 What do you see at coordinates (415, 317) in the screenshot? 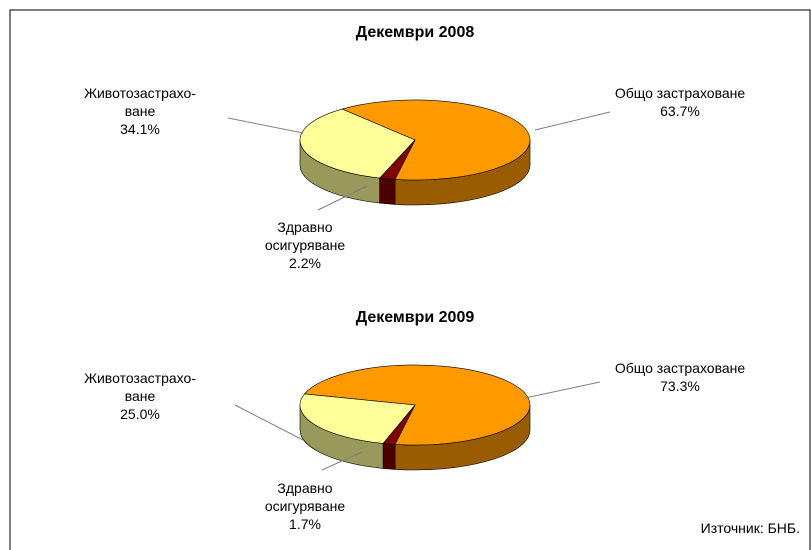
I see `chart-title: Декември 2009` at bounding box center [415, 317].